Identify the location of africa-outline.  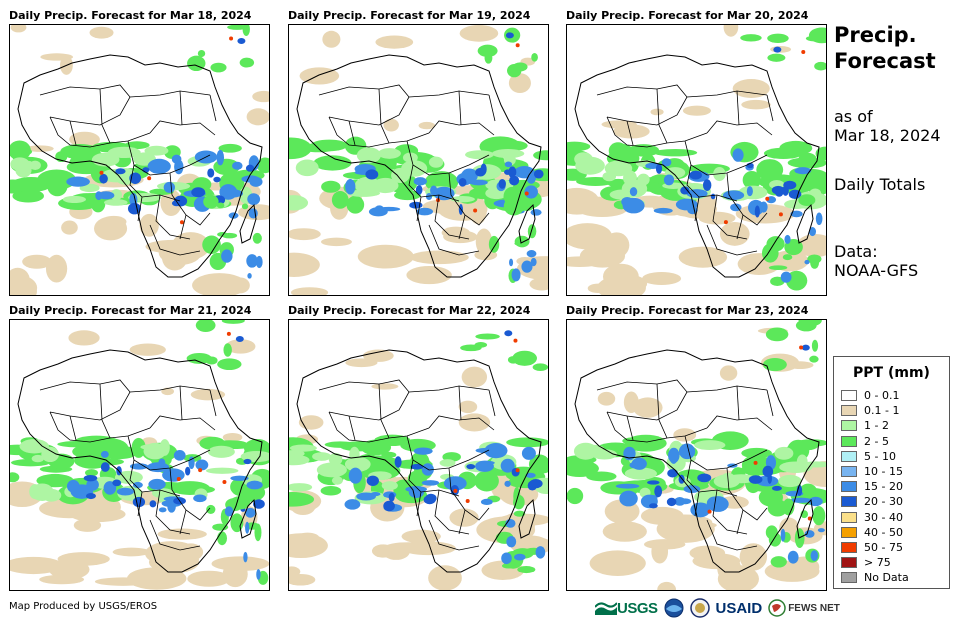
(140, 166).